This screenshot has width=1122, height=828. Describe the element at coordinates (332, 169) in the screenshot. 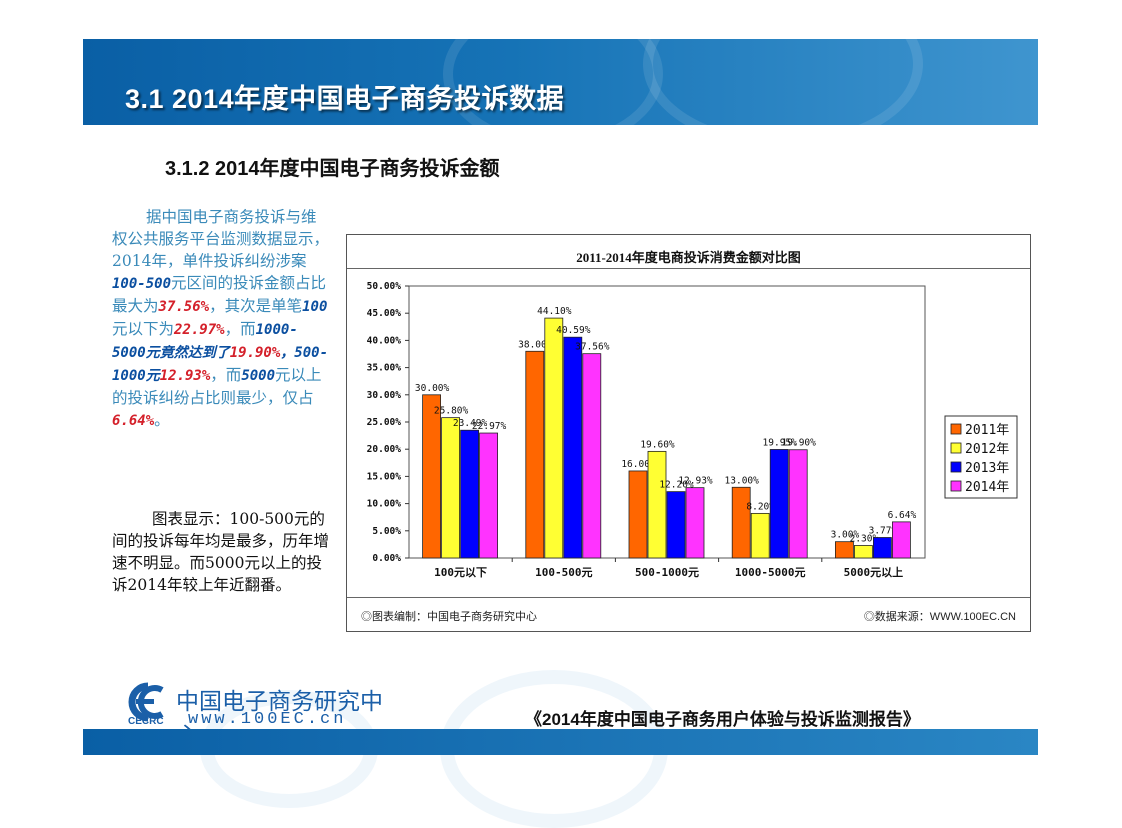

I see `section-subtitle: 3.1.2 2014年度中国电子商务投诉金额` at that location.